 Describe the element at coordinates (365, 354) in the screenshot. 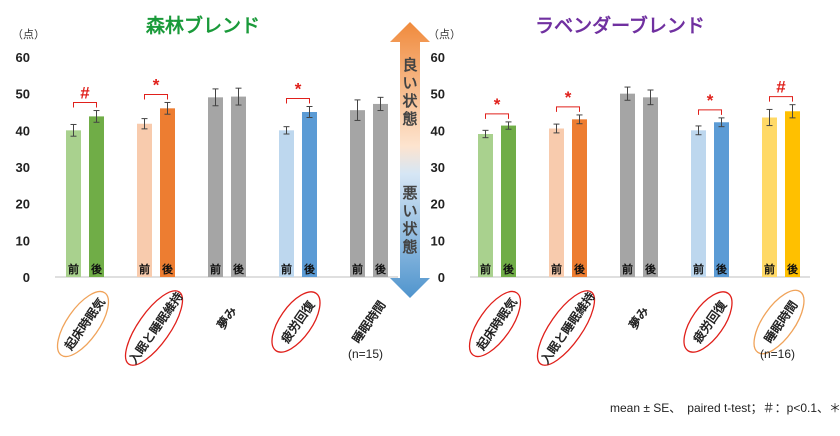

I see `sample-size-label: (n=15)` at that location.